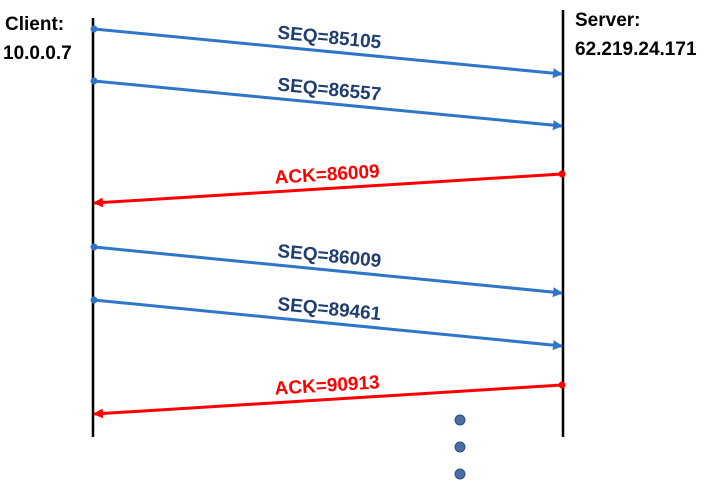 This screenshot has width=721, height=494. I want to click on vertical-ellipsis-icon, so click(460, 447).